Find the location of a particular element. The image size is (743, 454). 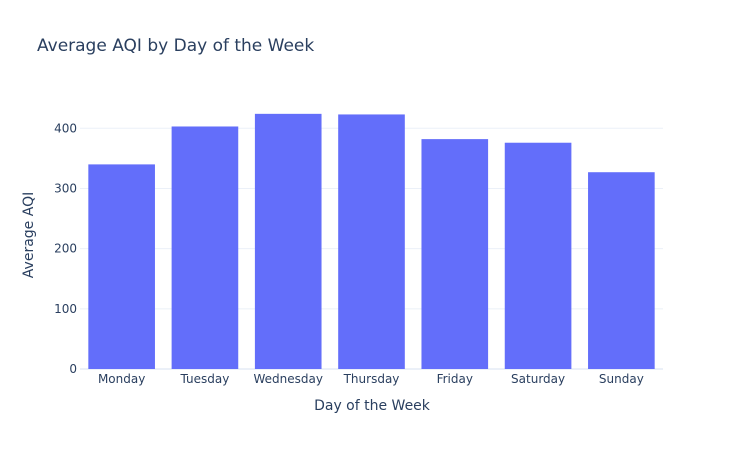

bar-sunday is located at coordinates (621, 270).